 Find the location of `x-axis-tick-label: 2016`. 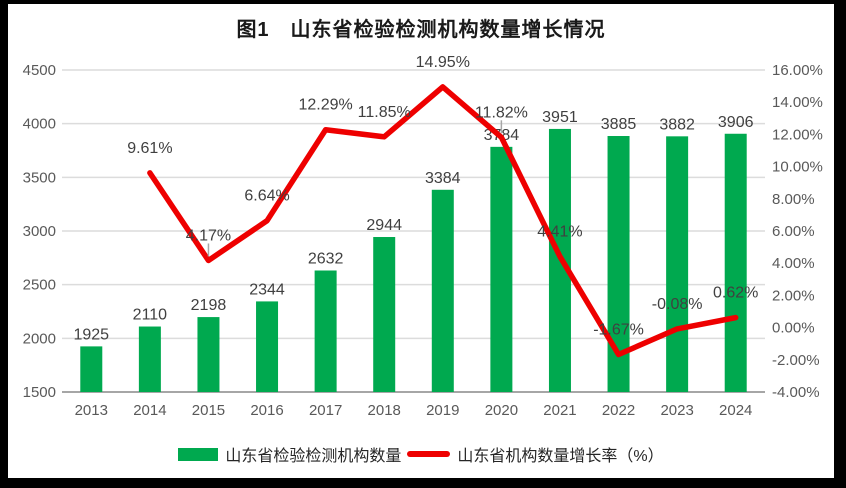

x-axis-tick-label: 2016 is located at coordinates (266, 410).